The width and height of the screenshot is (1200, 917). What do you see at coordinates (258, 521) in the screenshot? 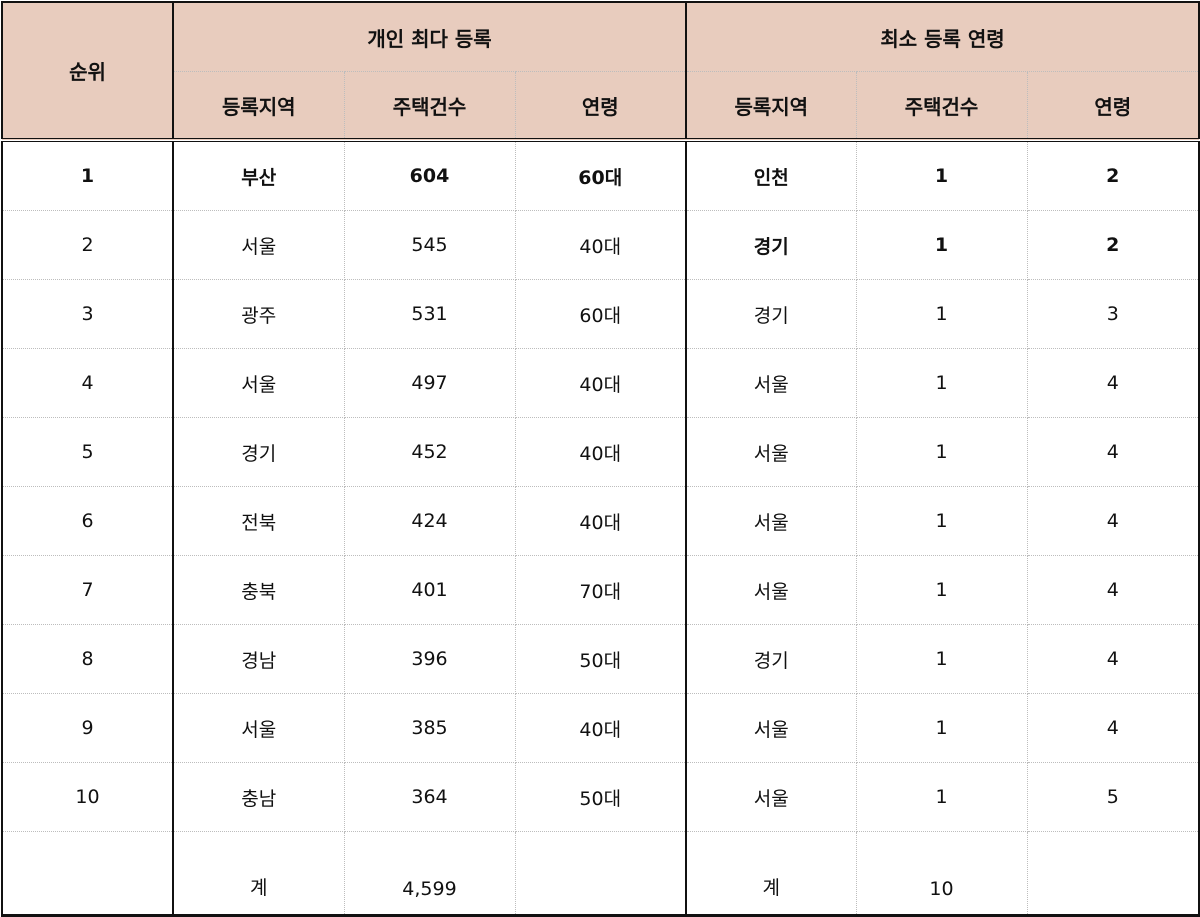
I see `left-region-cell: 전북` at bounding box center [258, 521].